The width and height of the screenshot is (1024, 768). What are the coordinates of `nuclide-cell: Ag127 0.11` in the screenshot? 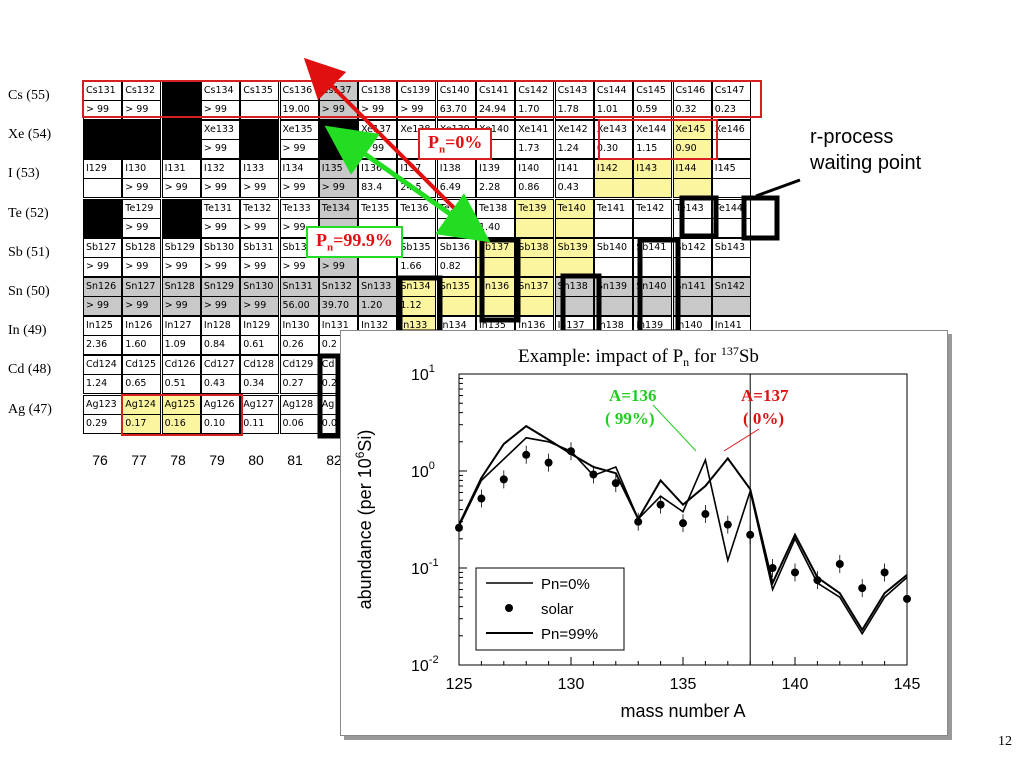 It's located at (260, 414).